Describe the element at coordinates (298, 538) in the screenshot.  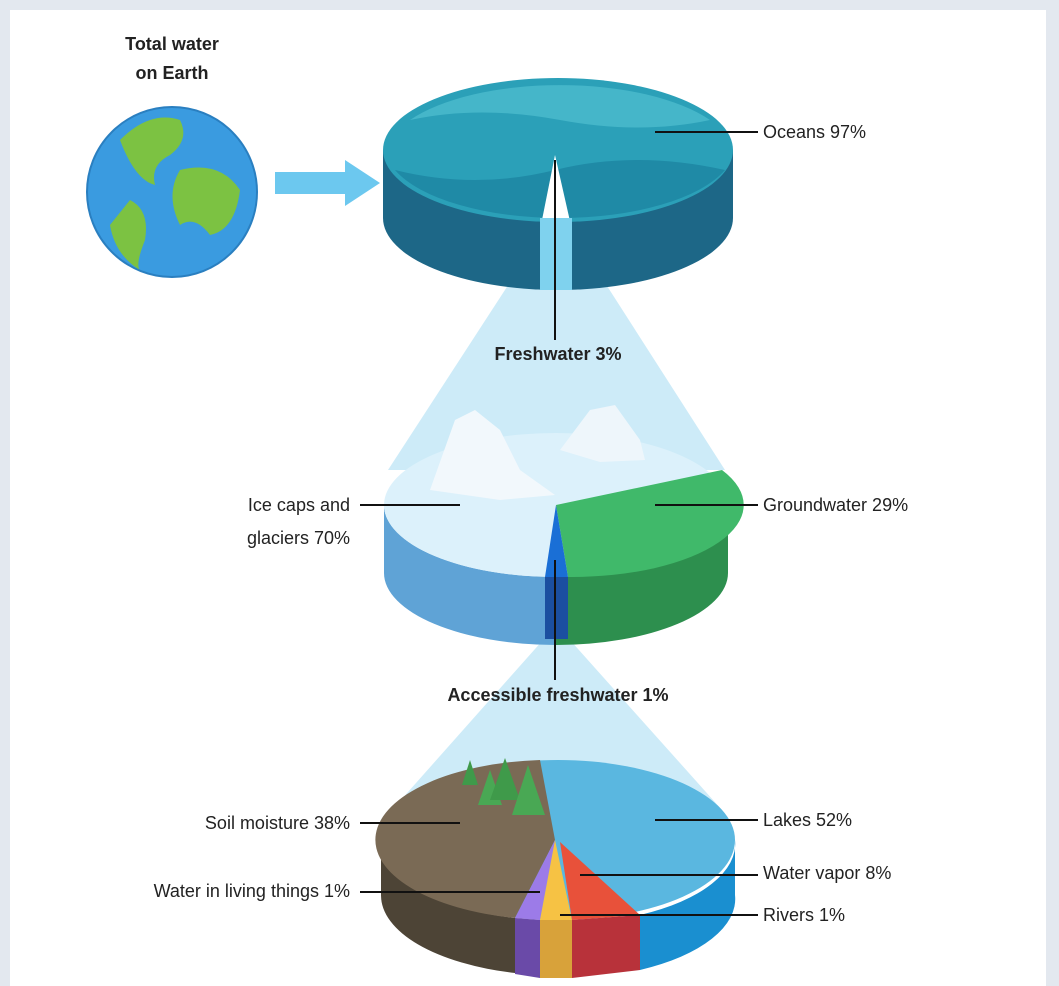
I see `label: glaciers 70%` at that location.